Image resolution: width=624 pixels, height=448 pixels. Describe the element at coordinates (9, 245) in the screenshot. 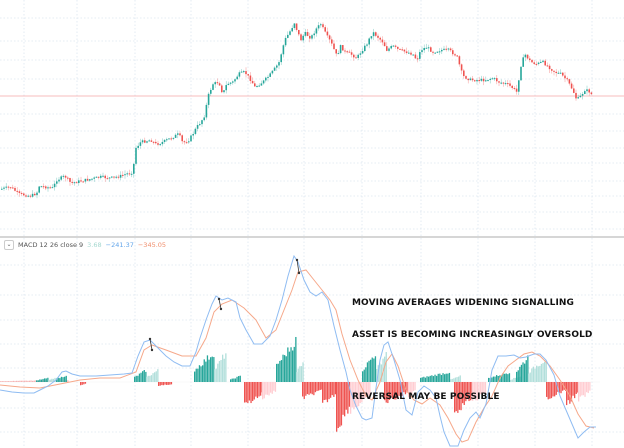

I see `chevron-down-icon: ⌄` at that location.